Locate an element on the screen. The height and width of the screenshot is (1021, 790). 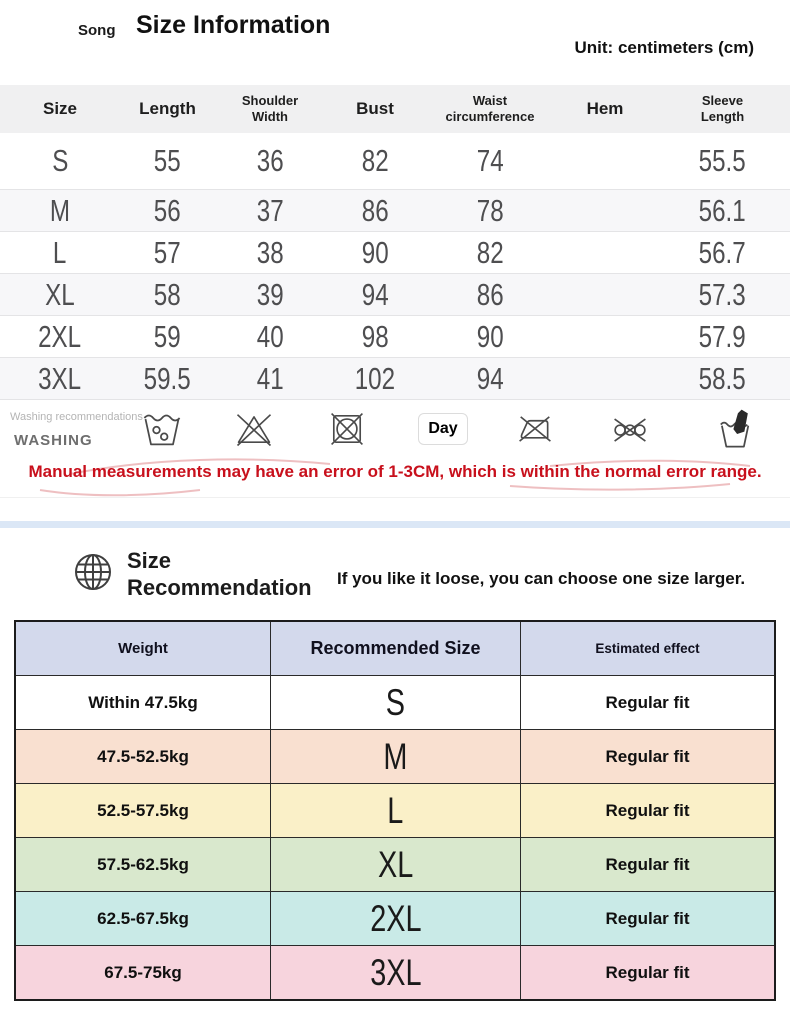
size-value: XL is located at coordinates (60, 294).